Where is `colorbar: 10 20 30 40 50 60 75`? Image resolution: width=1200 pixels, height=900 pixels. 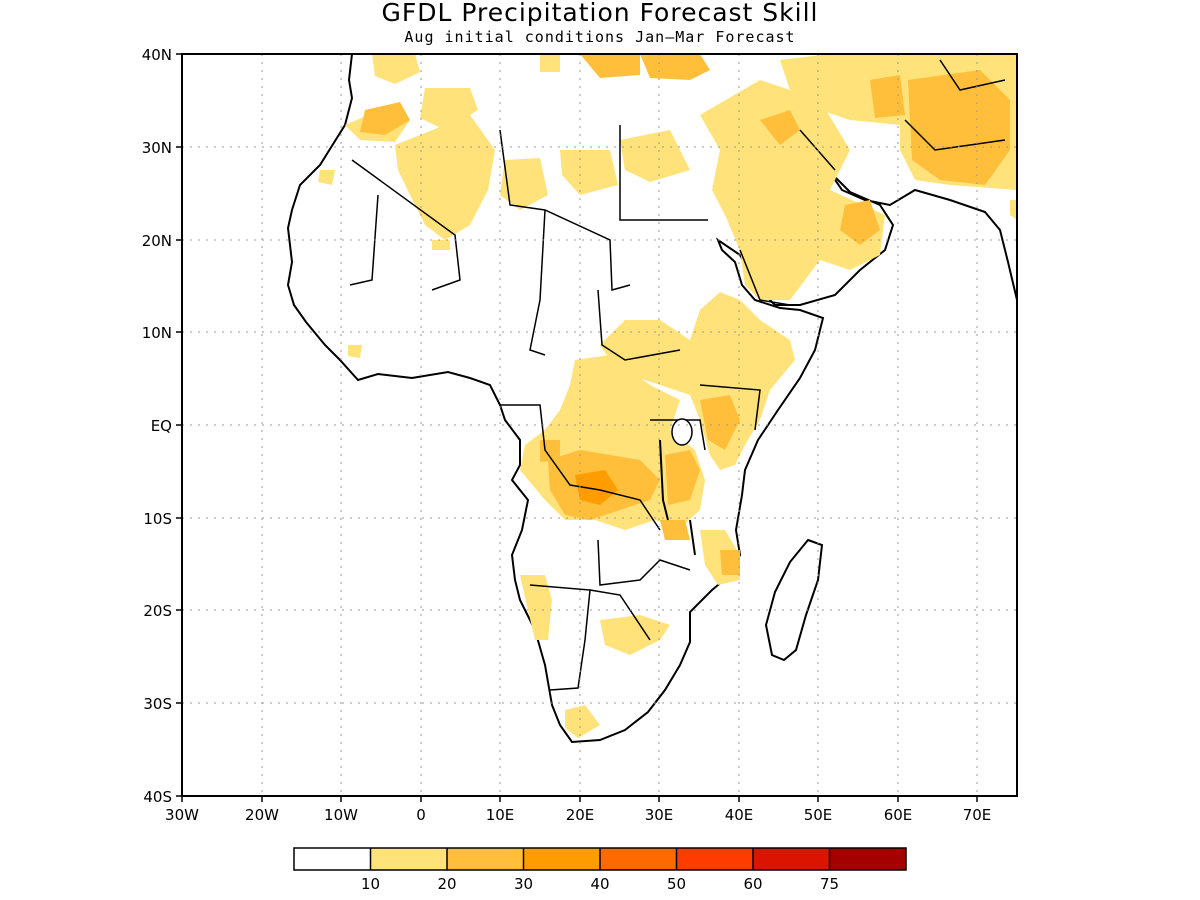
colorbar: 10 20 30 40 50 60 75 is located at coordinates (600, 870).